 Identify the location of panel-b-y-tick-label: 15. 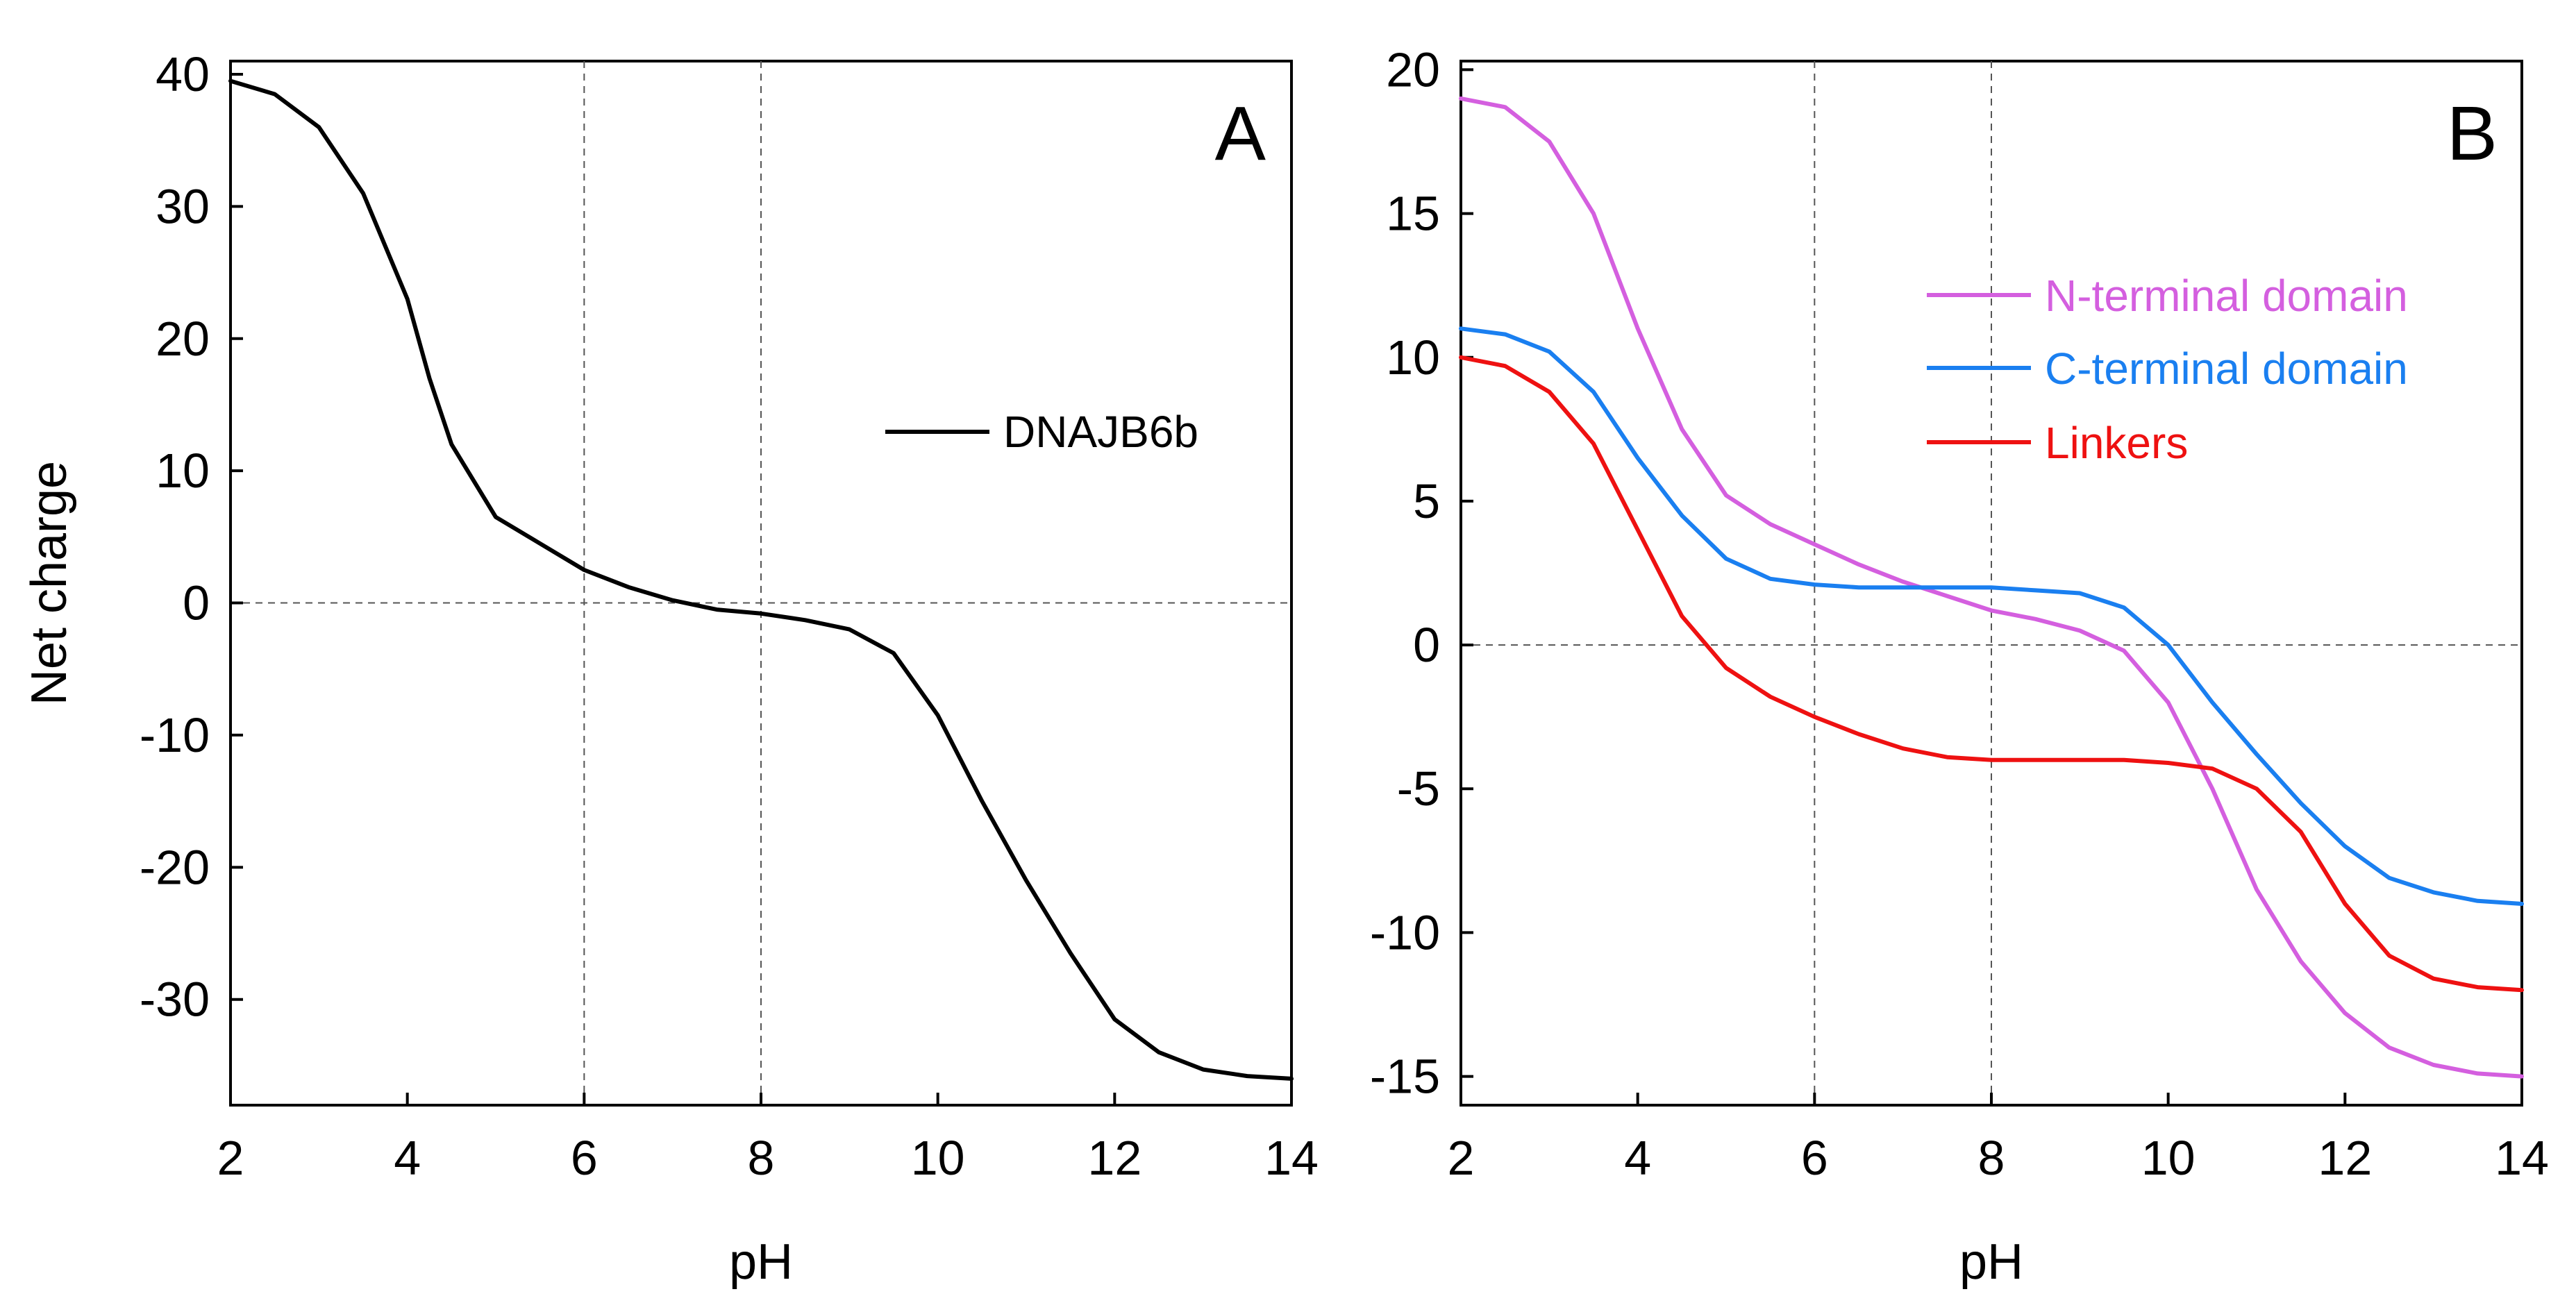
(1413, 214).